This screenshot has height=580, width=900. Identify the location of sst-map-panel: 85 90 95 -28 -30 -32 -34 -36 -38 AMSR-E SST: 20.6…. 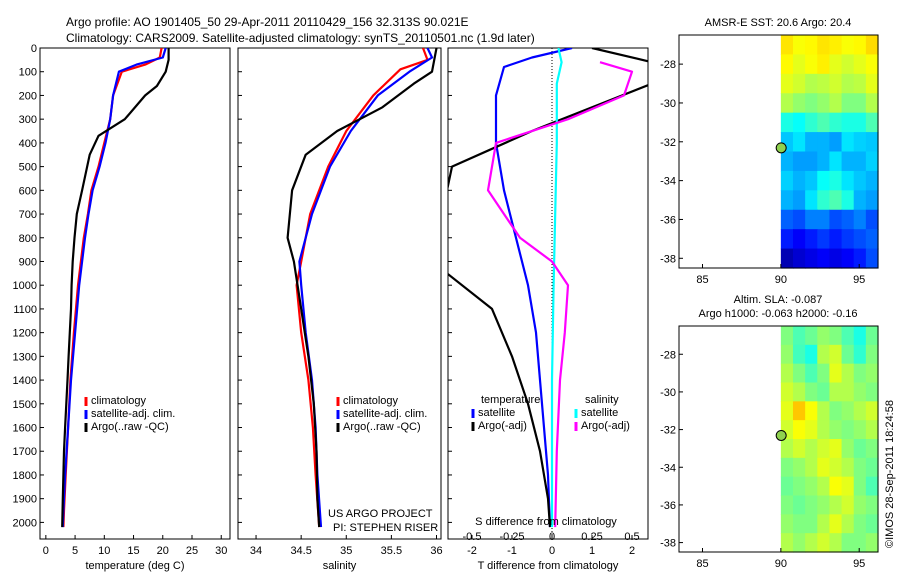
(769, 151).